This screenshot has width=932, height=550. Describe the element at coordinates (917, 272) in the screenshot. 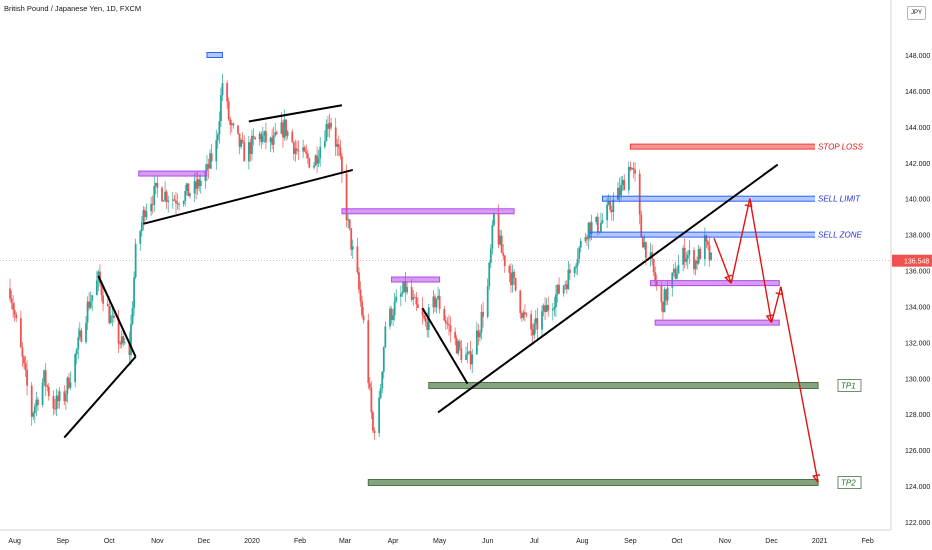

I see `price-tick-label: 136.000` at that location.